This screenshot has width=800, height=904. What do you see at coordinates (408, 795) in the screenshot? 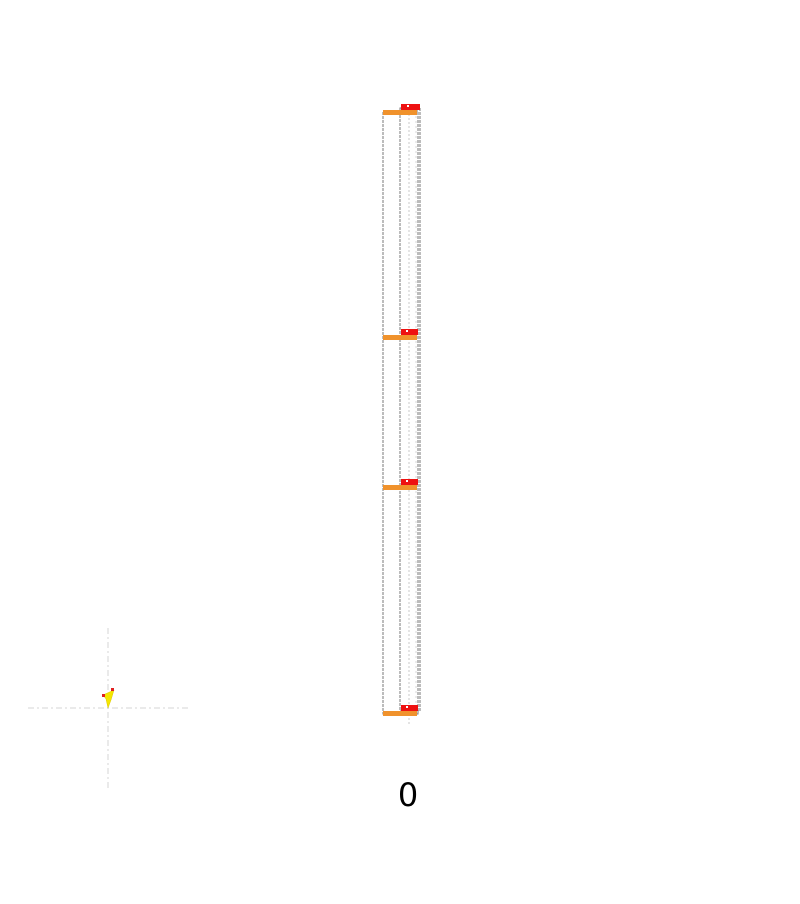
I see `level-number-label: 0` at bounding box center [408, 795].